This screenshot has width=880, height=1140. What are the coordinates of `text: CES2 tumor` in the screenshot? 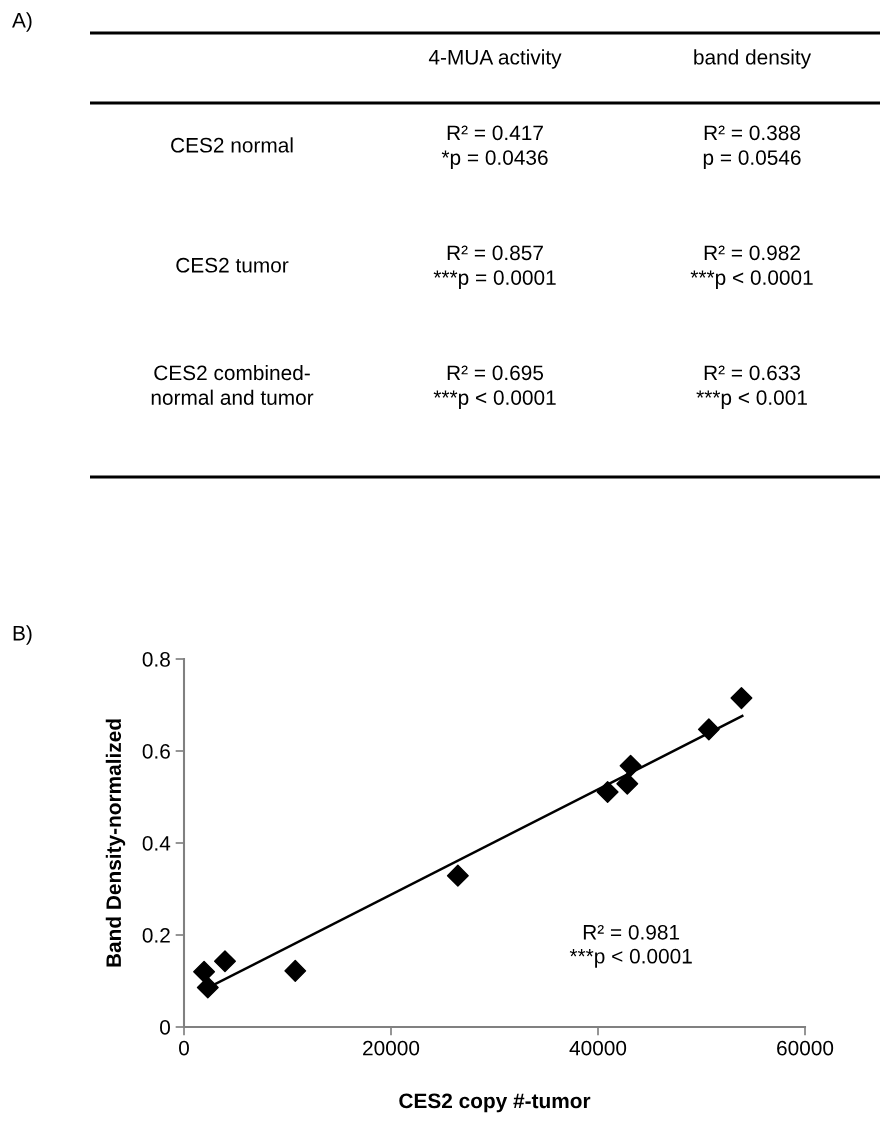 It's located at (232, 265).